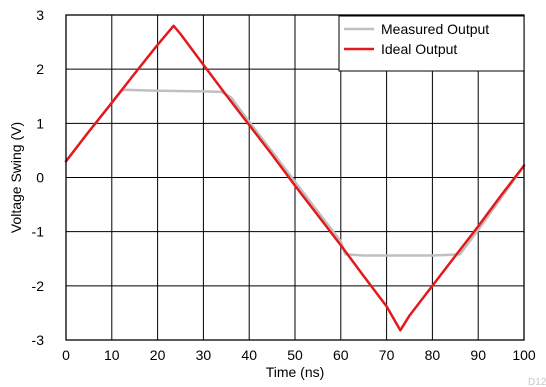  I want to click on y-tick-labels: 3 2 1 0 -1 -2 -3, so click(38, 177).